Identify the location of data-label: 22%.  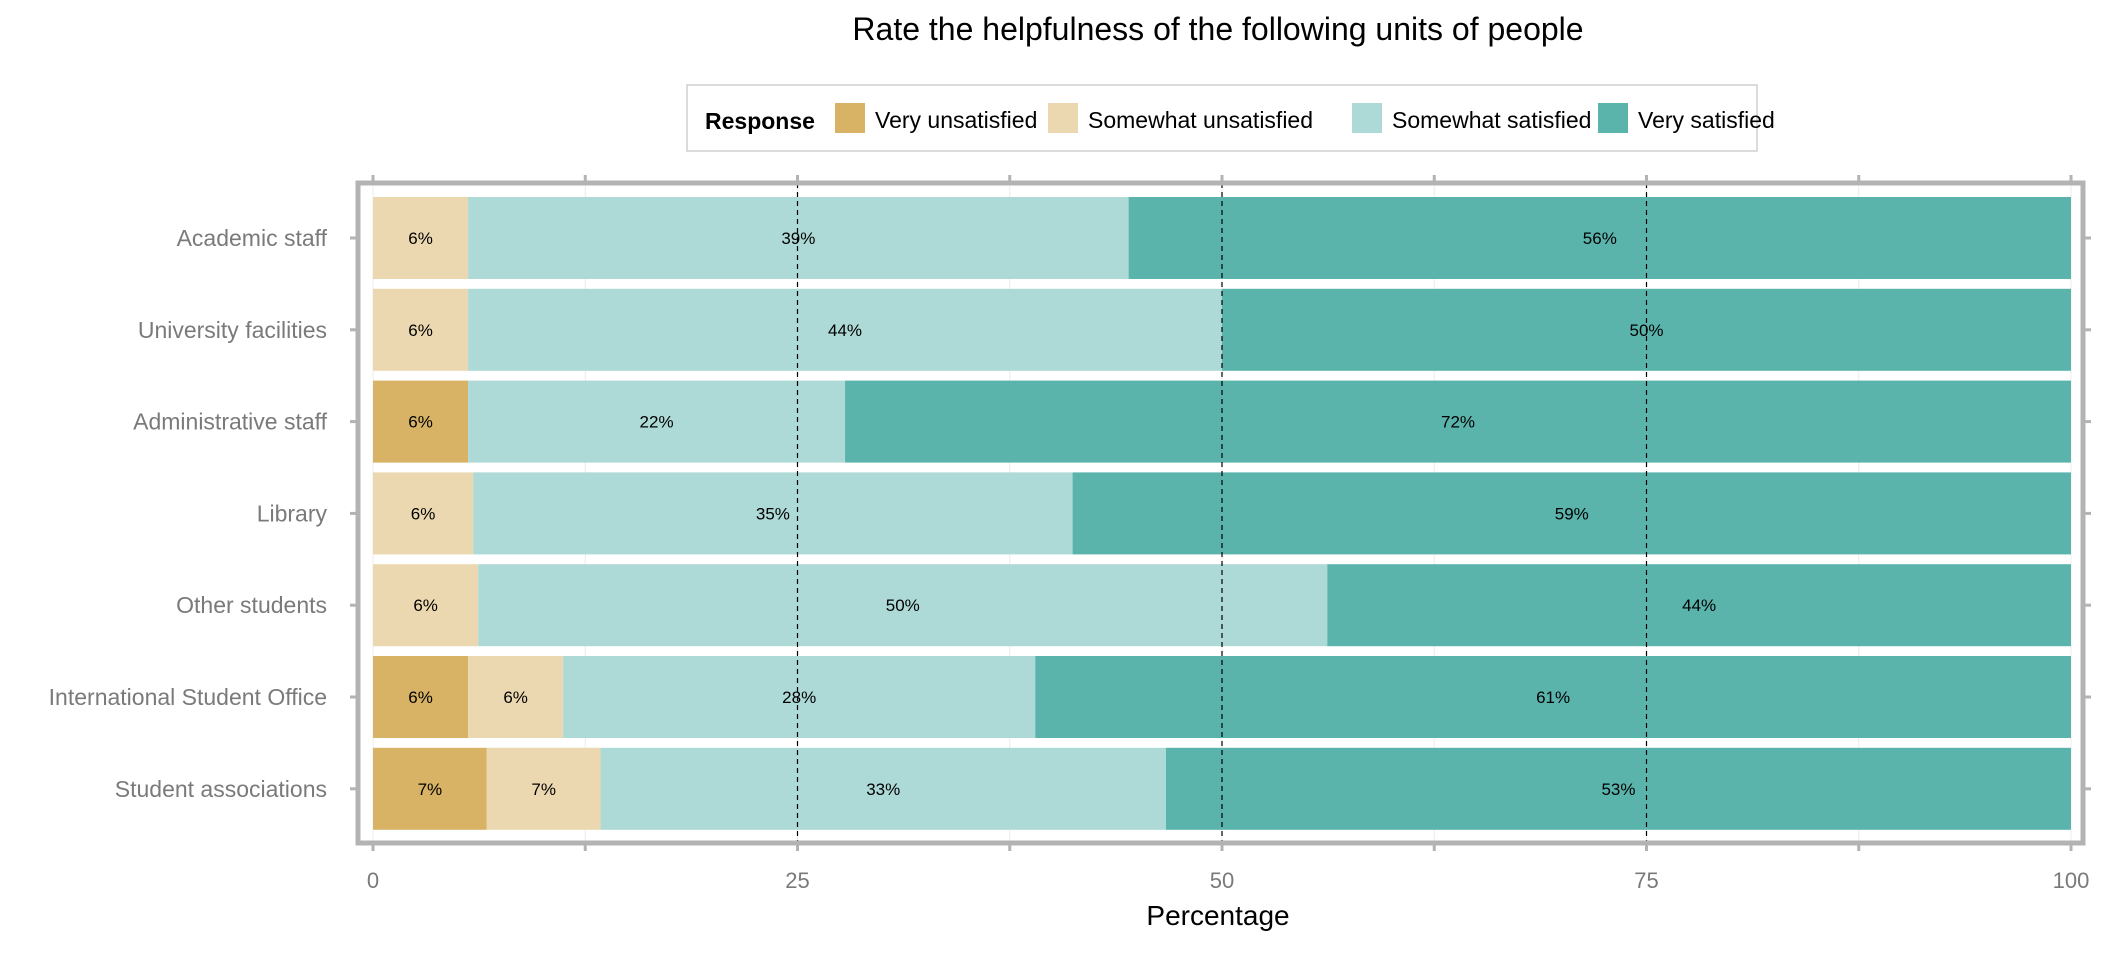
(657, 422).